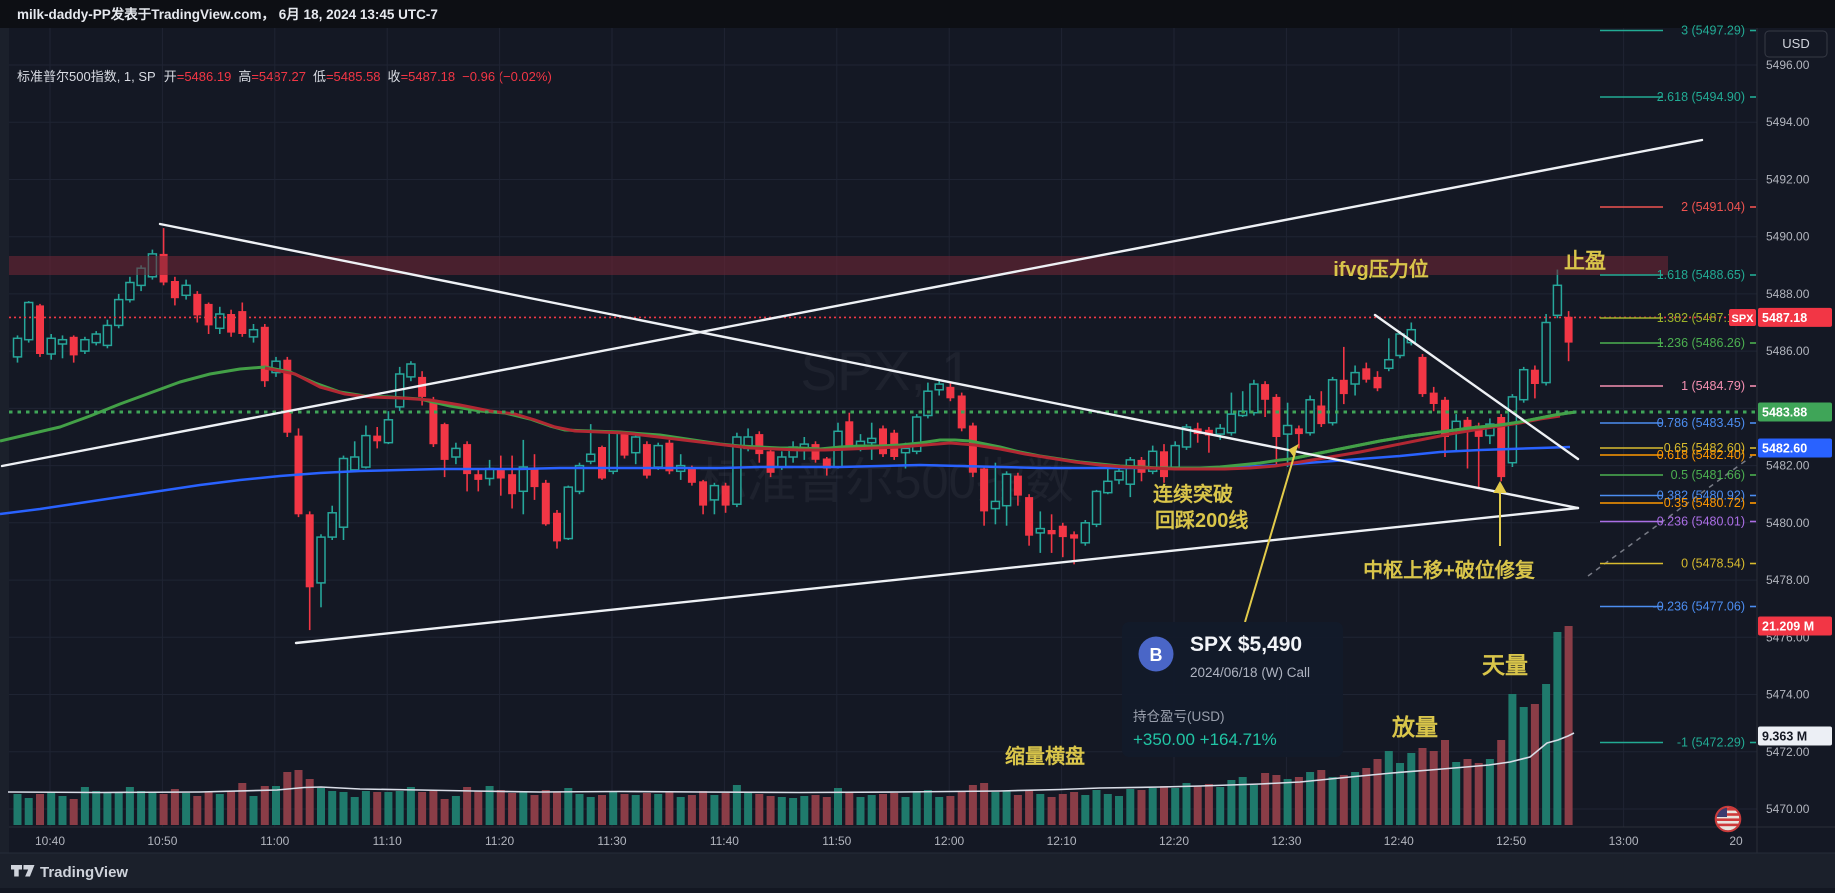 Image resolution: width=1835 pixels, height=893 pixels. I want to click on svg-text: 11:20, so click(499, 841).